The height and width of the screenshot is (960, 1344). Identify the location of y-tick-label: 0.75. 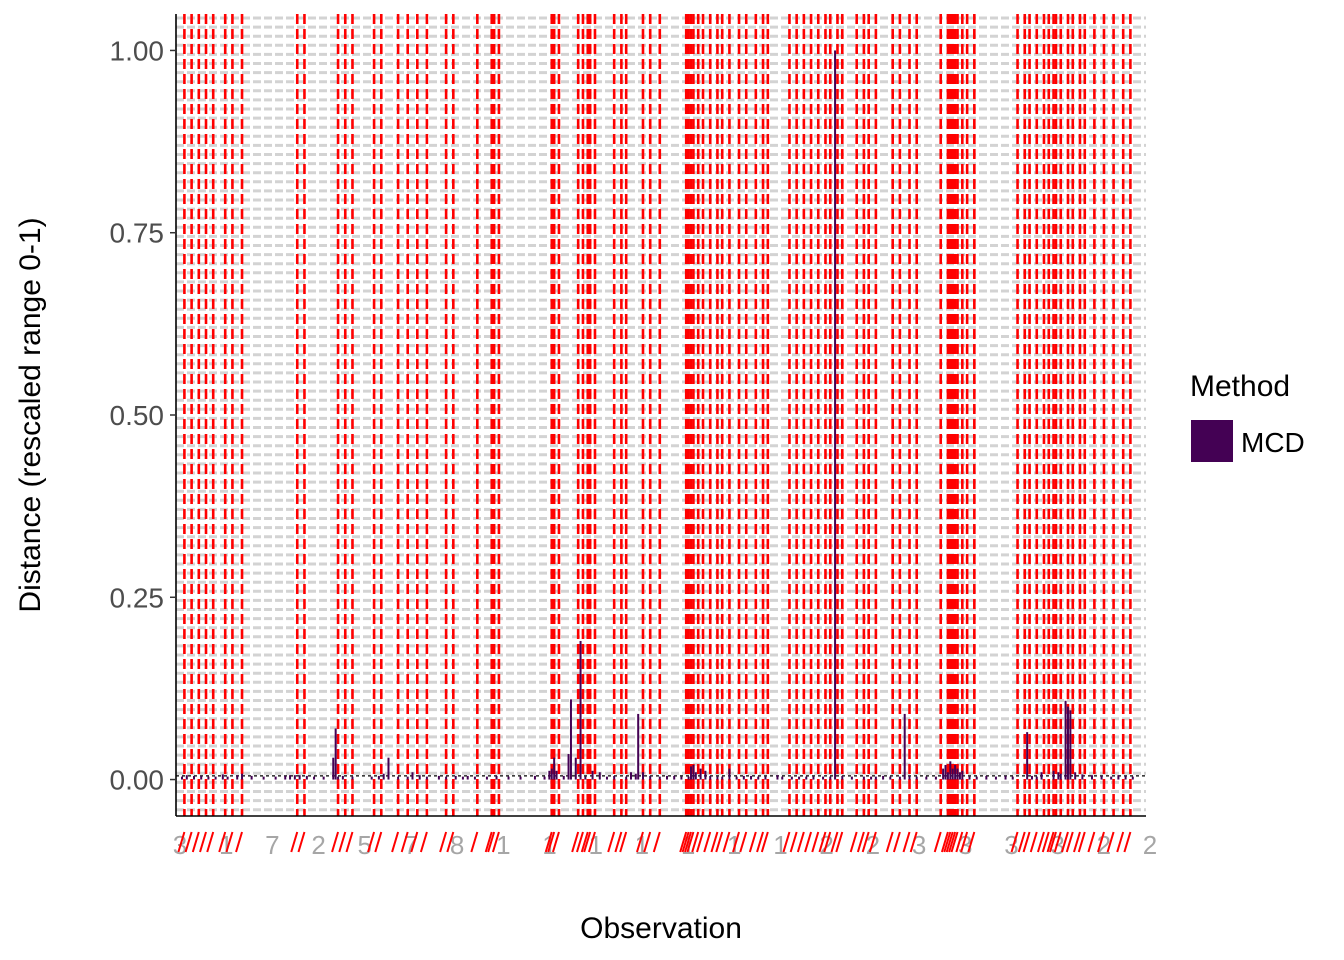
(137, 233).